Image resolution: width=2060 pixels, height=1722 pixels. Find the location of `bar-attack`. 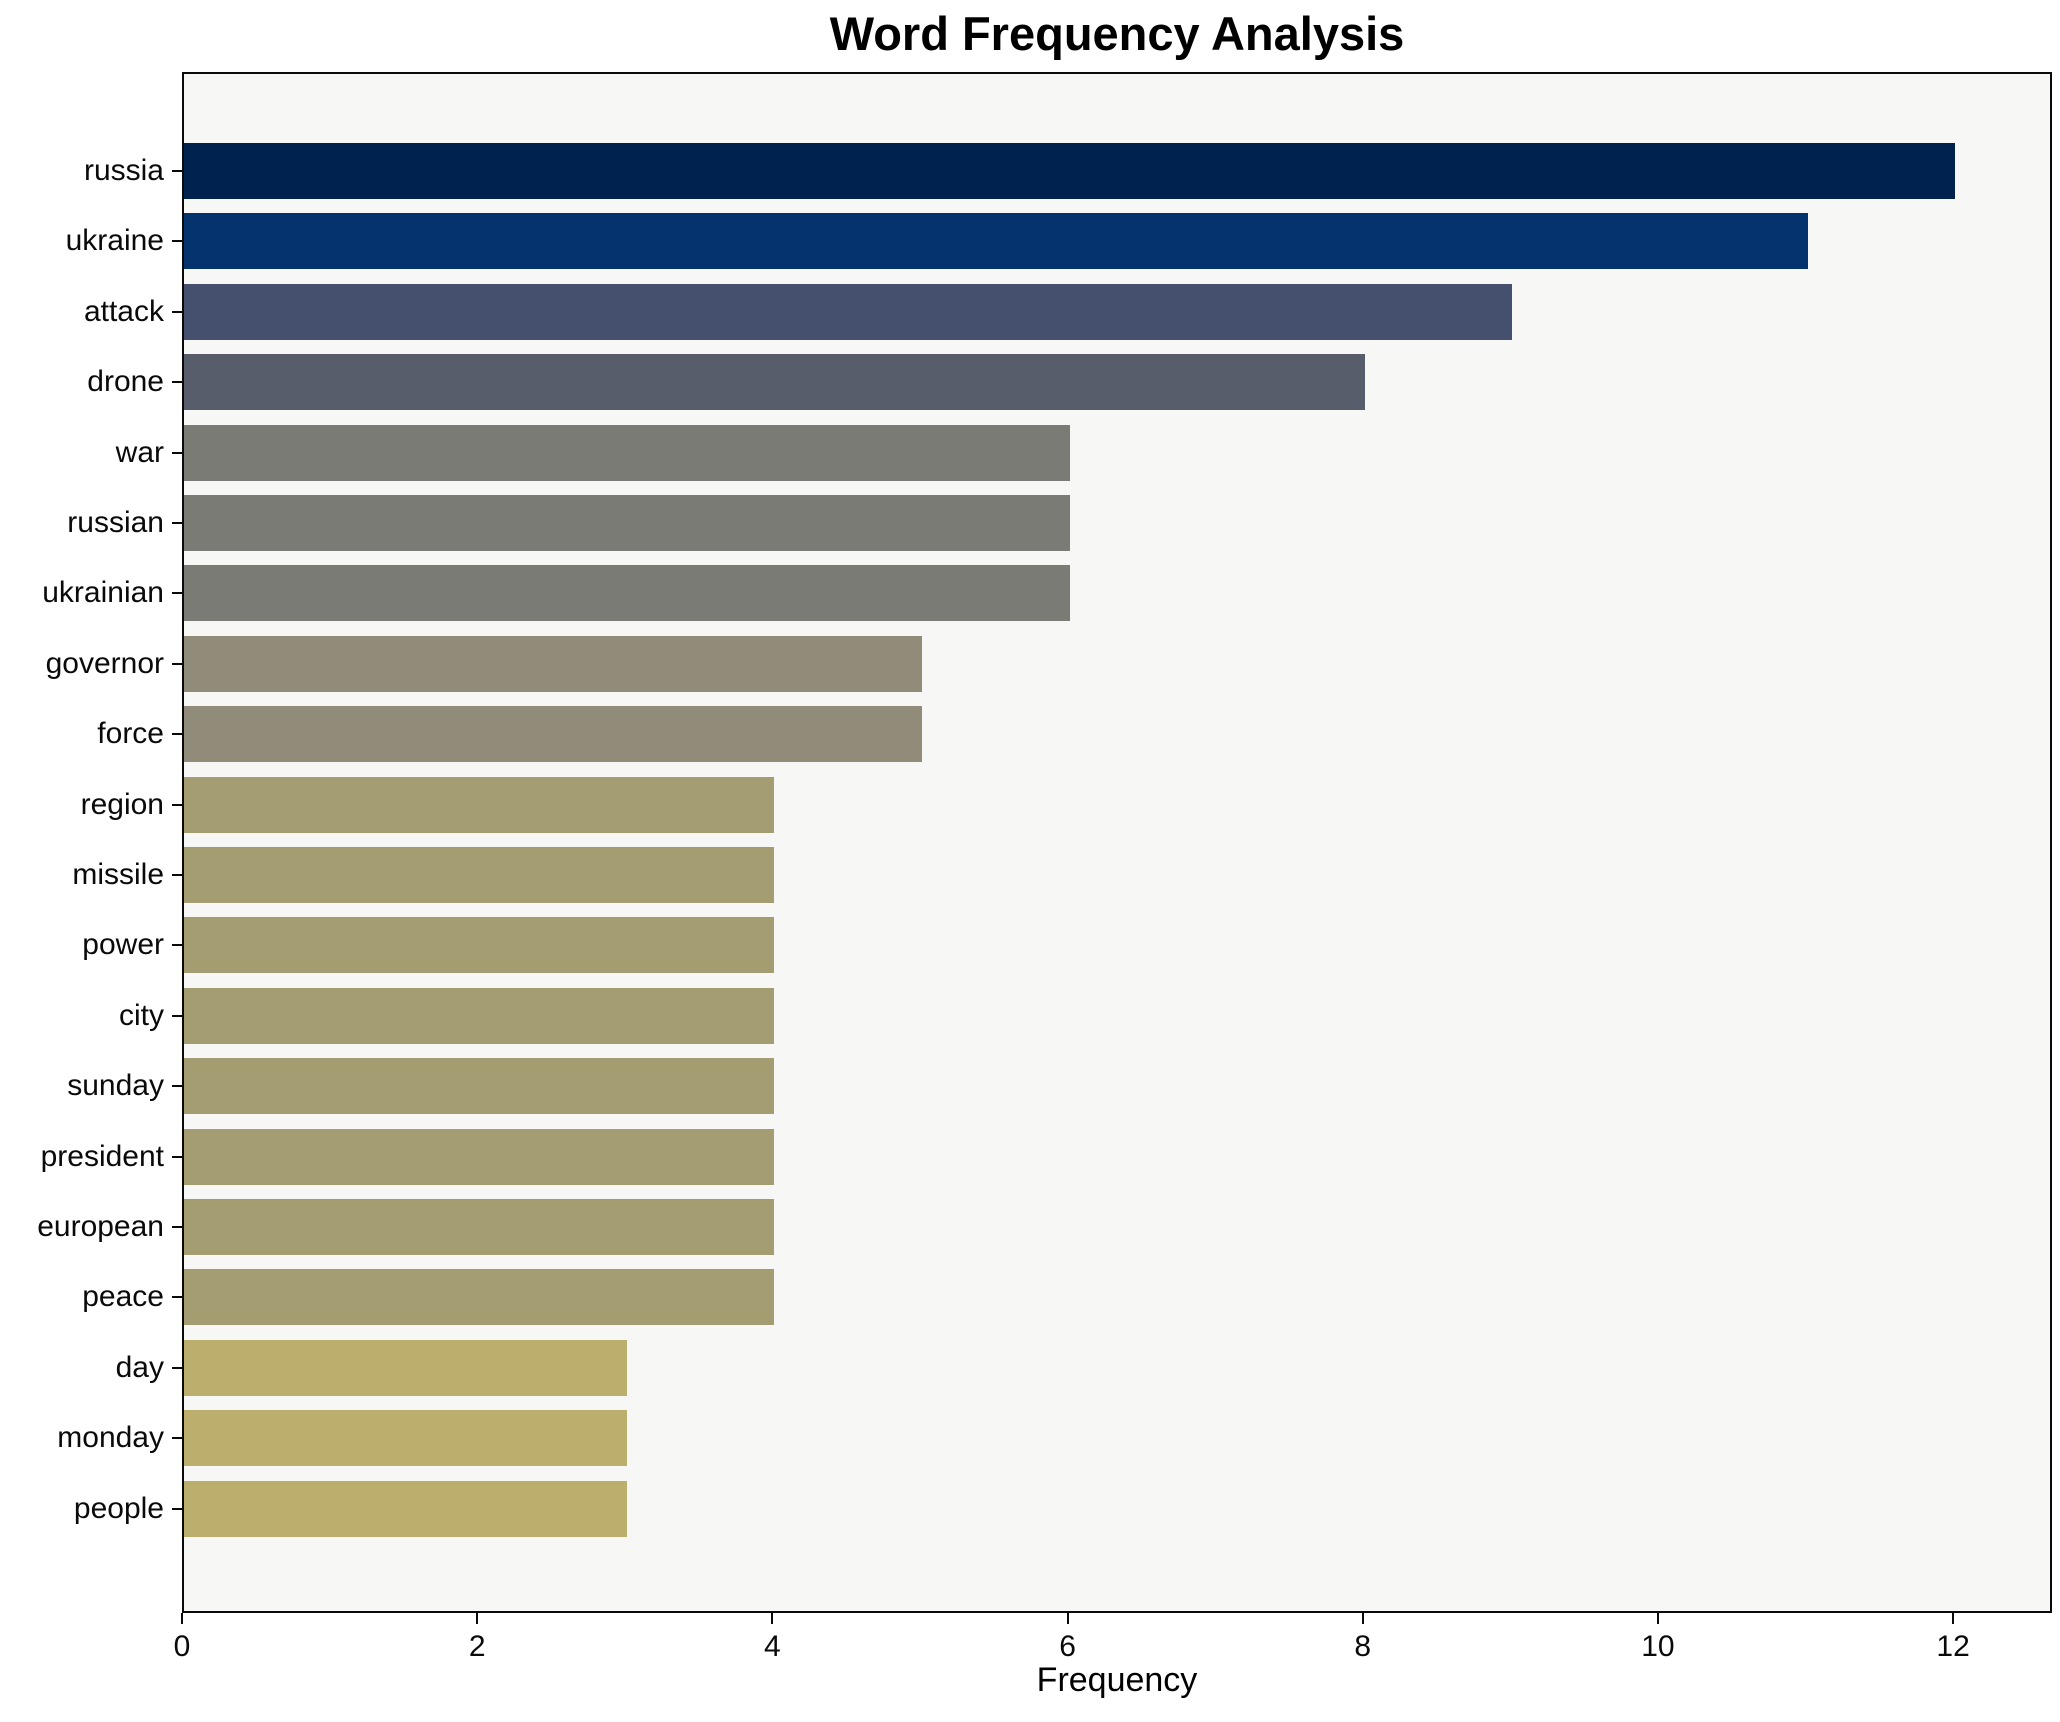

bar-attack is located at coordinates (848, 311).